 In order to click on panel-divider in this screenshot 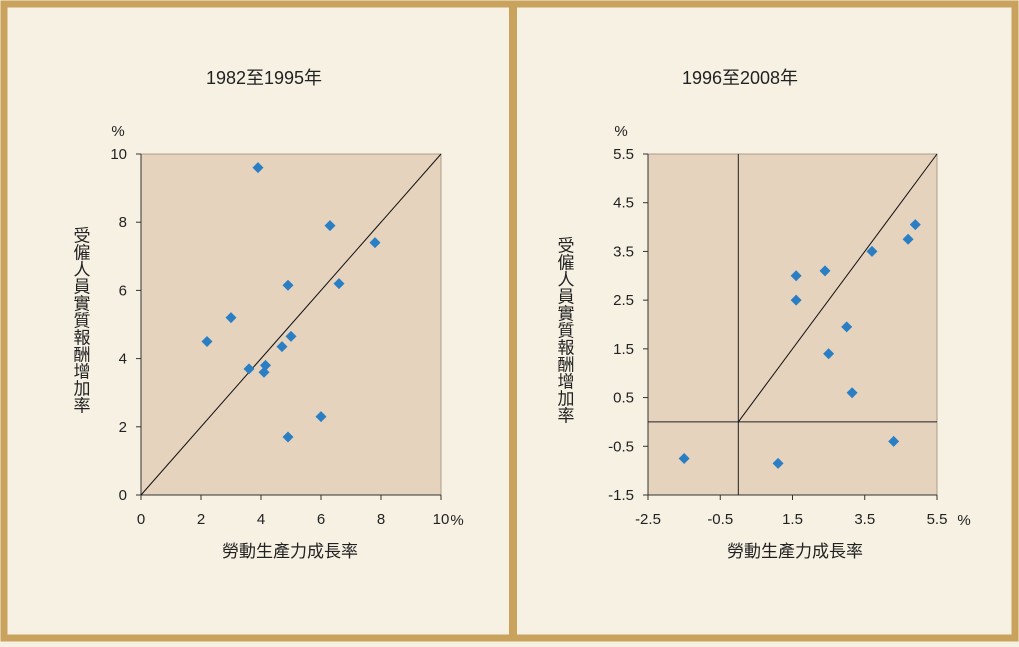, I will do `click(513, 321)`.